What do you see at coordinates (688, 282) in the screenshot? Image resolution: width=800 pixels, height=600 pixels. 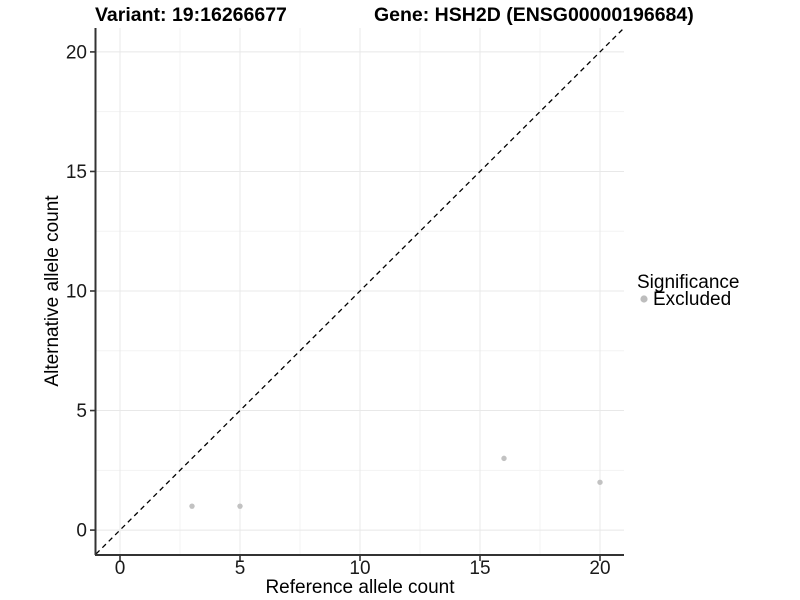 I see `legend-title: Significance` at bounding box center [688, 282].